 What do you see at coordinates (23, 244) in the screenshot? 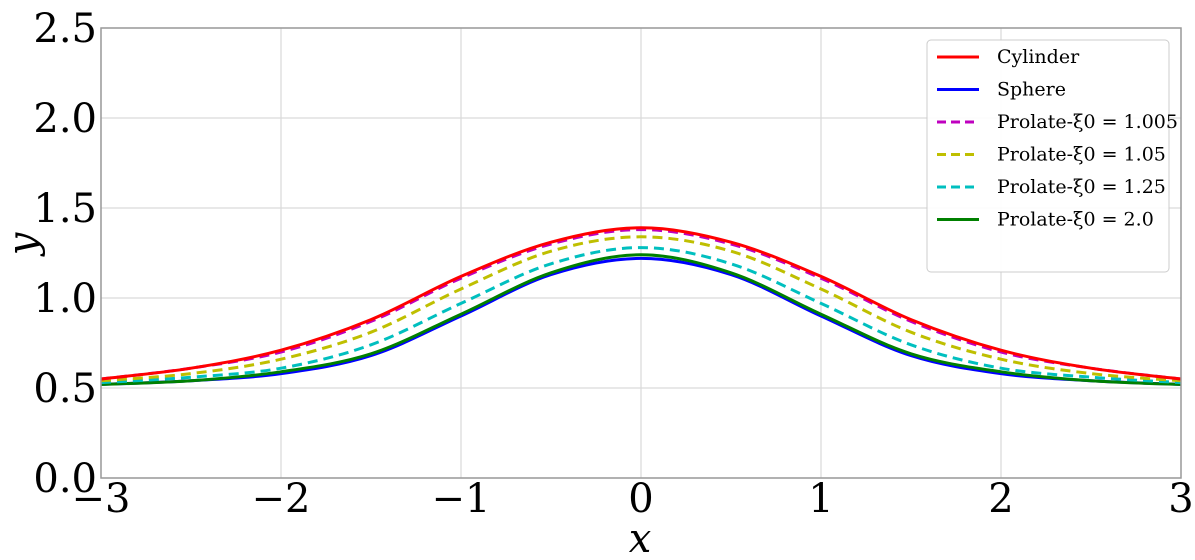
I see `y-axis-label: y` at bounding box center [23, 244].